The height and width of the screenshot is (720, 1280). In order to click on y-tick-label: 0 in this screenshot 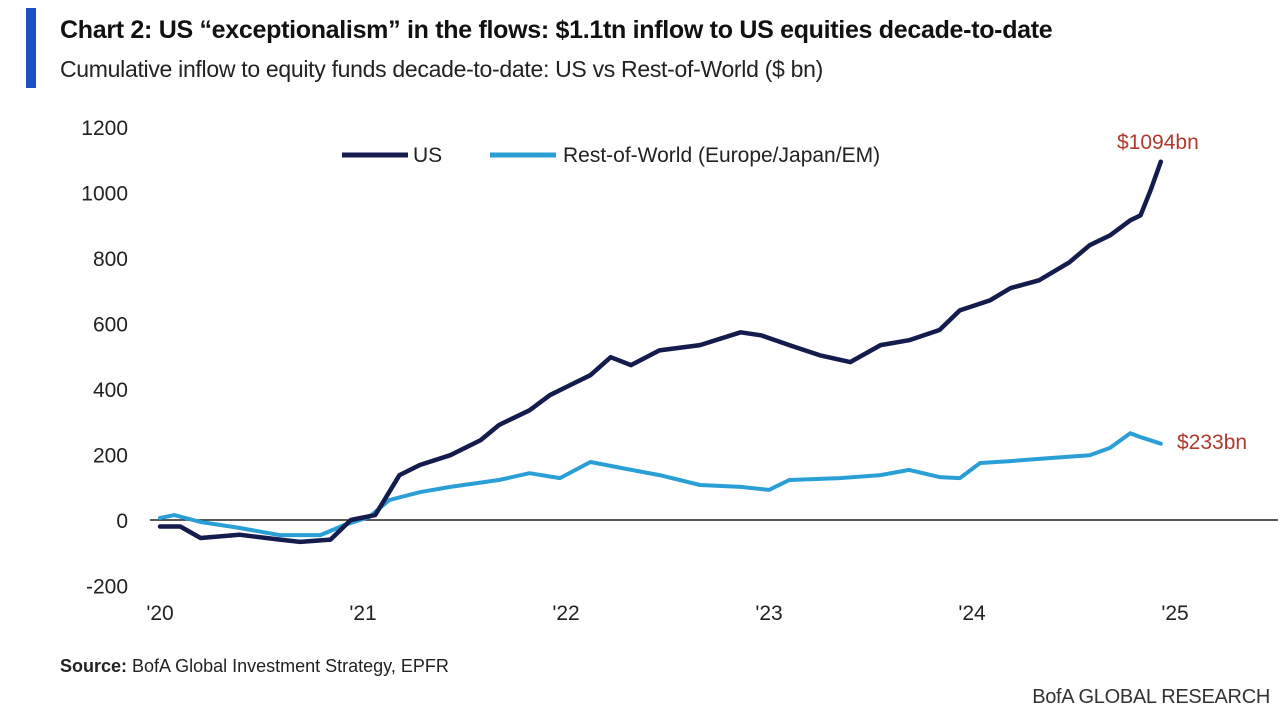, I will do `click(122, 521)`.